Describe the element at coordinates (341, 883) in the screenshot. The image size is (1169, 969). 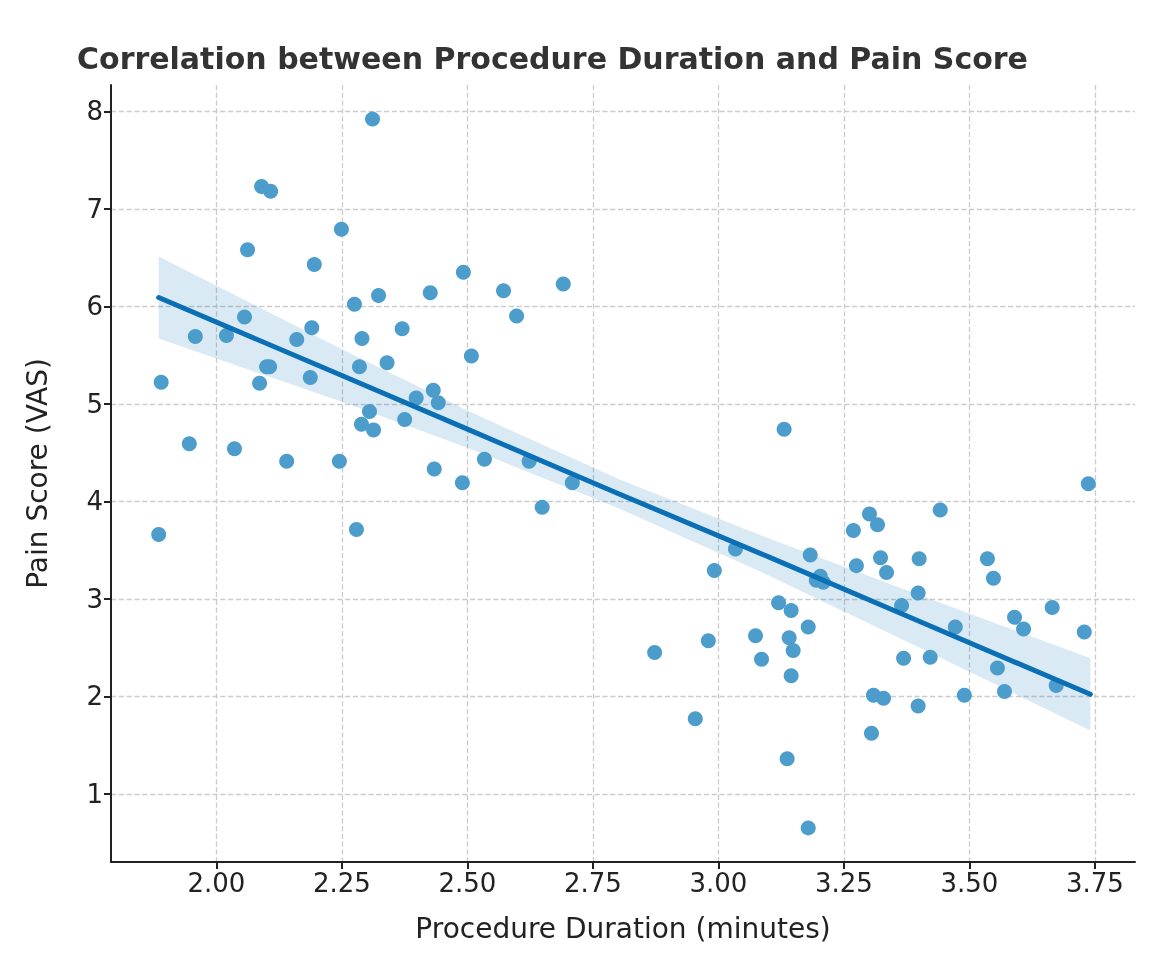
I see `x-tick-label: 2.25` at that location.